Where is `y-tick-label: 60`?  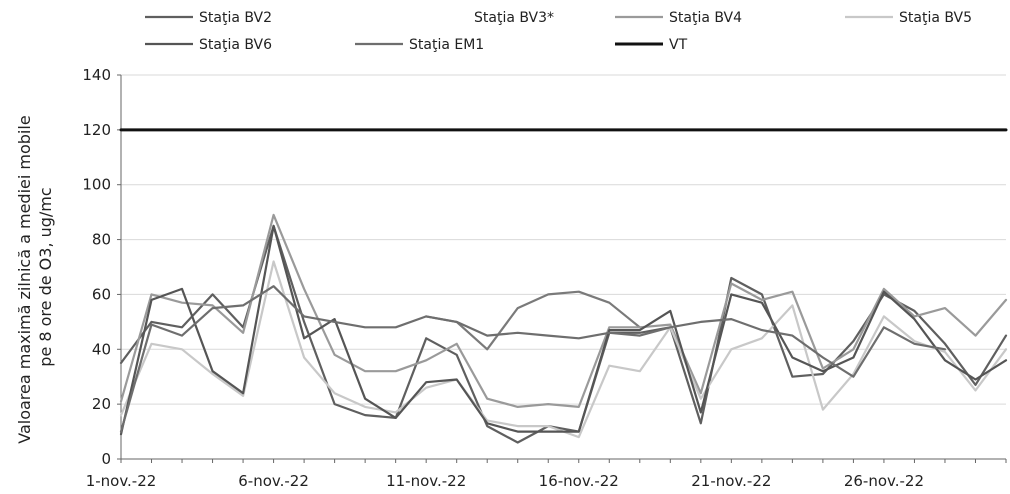
y-tick-label: 60 is located at coordinates (101, 294).